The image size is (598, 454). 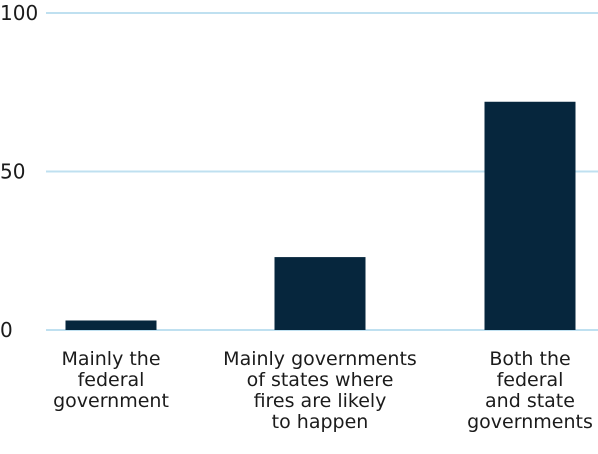 What do you see at coordinates (19, 13) in the screenshot?
I see `y-tick-label: 100` at bounding box center [19, 13].